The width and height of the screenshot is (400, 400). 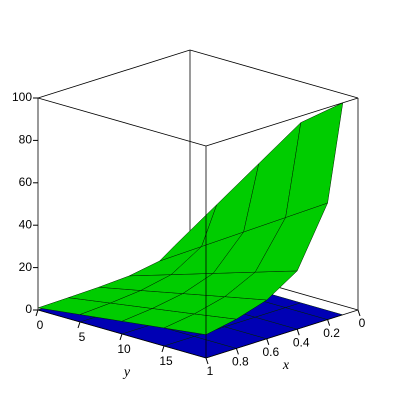 What do you see at coordinates (166, 361) in the screenshot?
I see `y-tick-label: 15` at bounding box center [166, 361].